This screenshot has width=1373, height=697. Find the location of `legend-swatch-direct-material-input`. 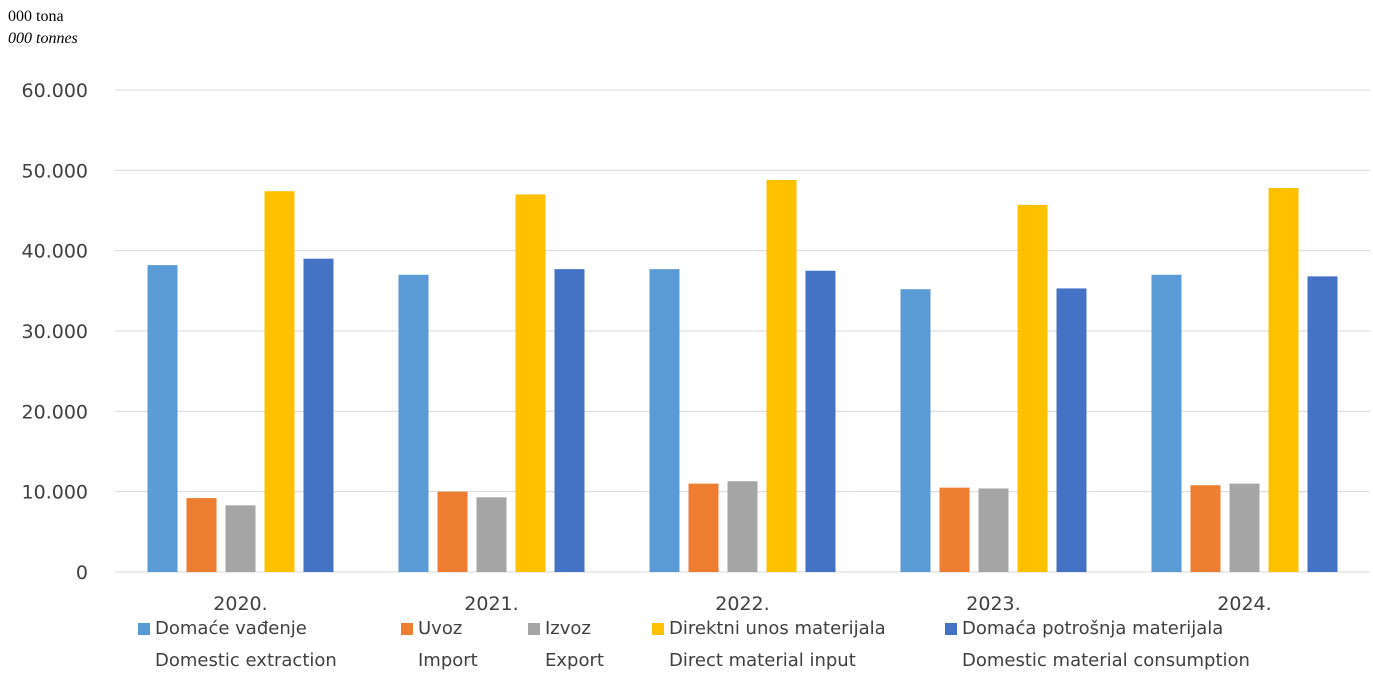

legend-swatch-direct-material-input is located at coordinates (658, 629).